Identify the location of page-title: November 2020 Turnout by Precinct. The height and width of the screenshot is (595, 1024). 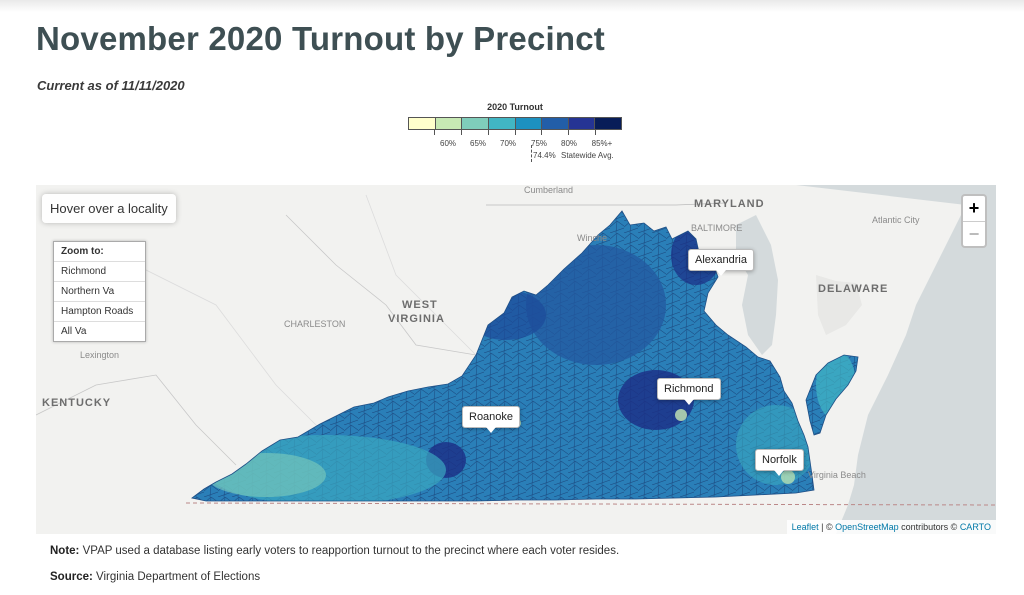
(320, 38).